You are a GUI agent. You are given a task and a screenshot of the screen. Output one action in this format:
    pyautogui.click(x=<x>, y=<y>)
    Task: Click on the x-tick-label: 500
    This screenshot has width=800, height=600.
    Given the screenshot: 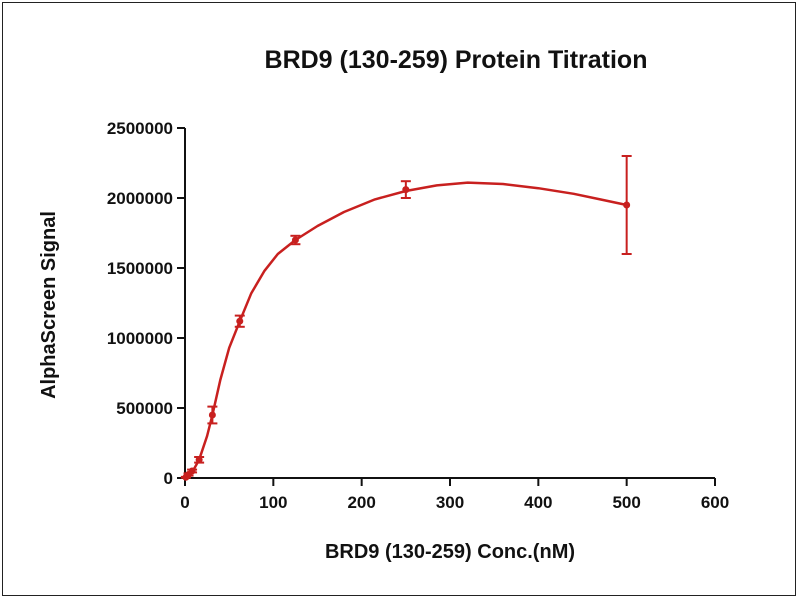 What is the action you would take?
    pyautogui.click(x=626, y=502)
    